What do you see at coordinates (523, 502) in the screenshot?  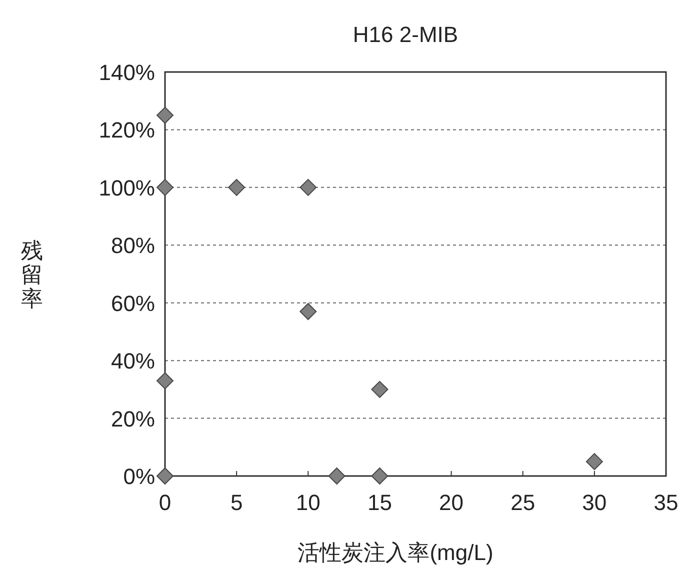 I see `x-tick-label: 25` at bounding box center [523, 502].